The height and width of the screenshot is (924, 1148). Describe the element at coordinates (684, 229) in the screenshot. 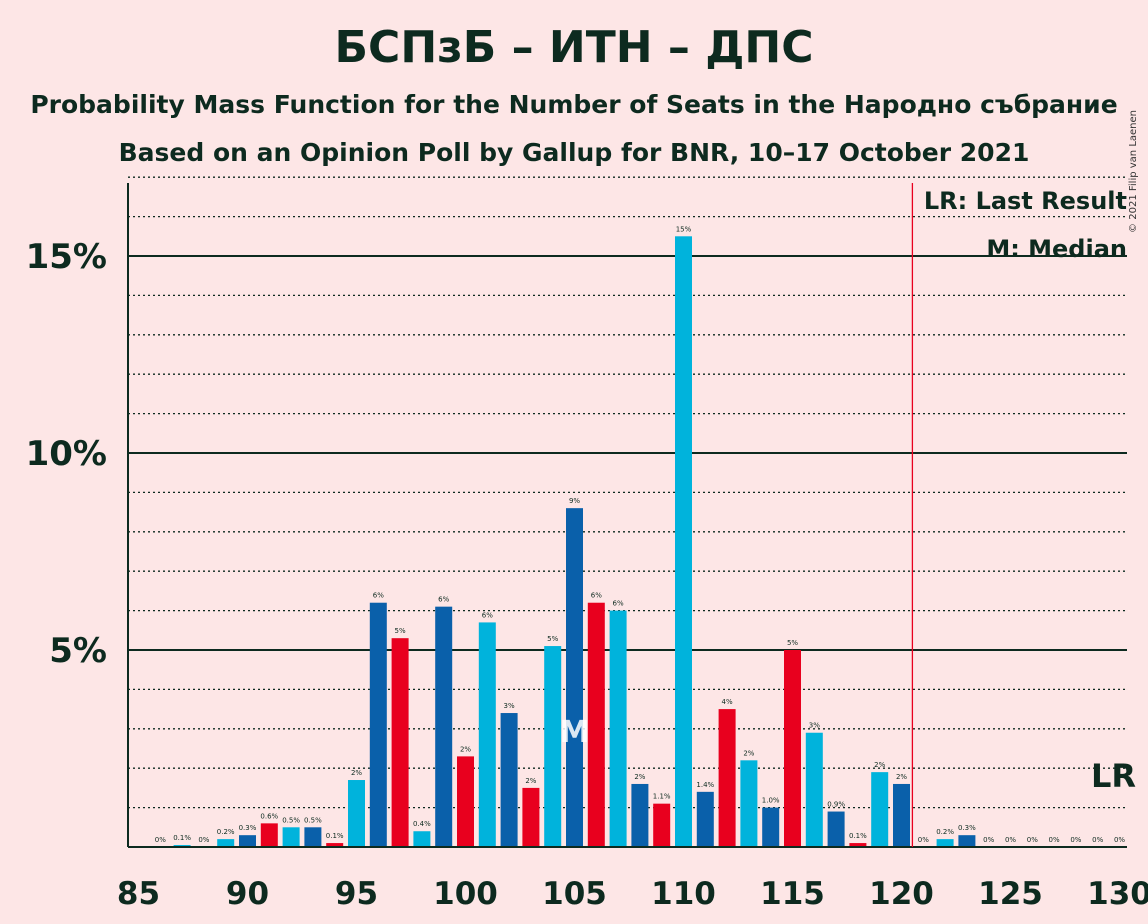

I see `bar-label-seat-110: 15%` at that location.